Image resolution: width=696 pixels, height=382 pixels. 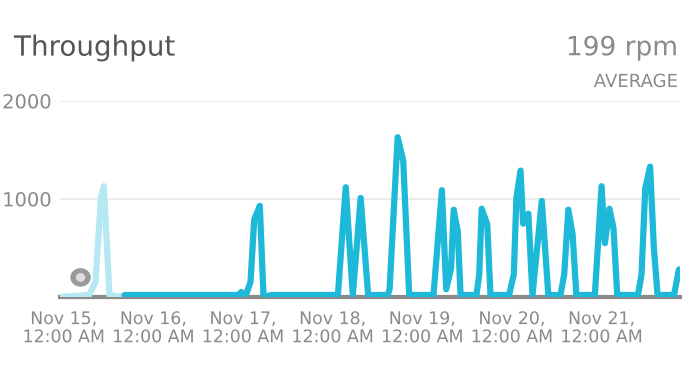 I want to click on x-tick-label: Nov 21, 12:00 AM, so click(x=602, y=326).